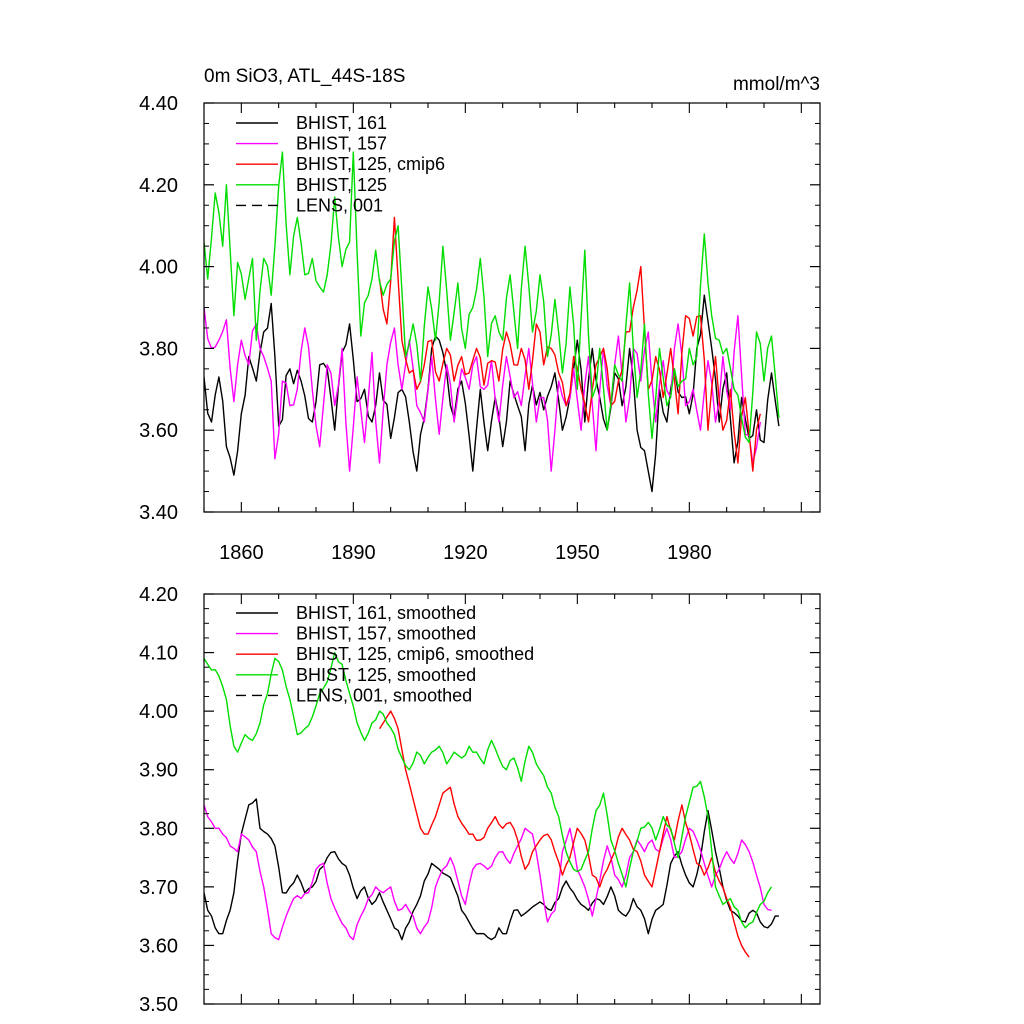 This screenshot has height=1024, width=1024. I want to click on legend-entry: LENS, 001, smoothed, so click(384, 695).